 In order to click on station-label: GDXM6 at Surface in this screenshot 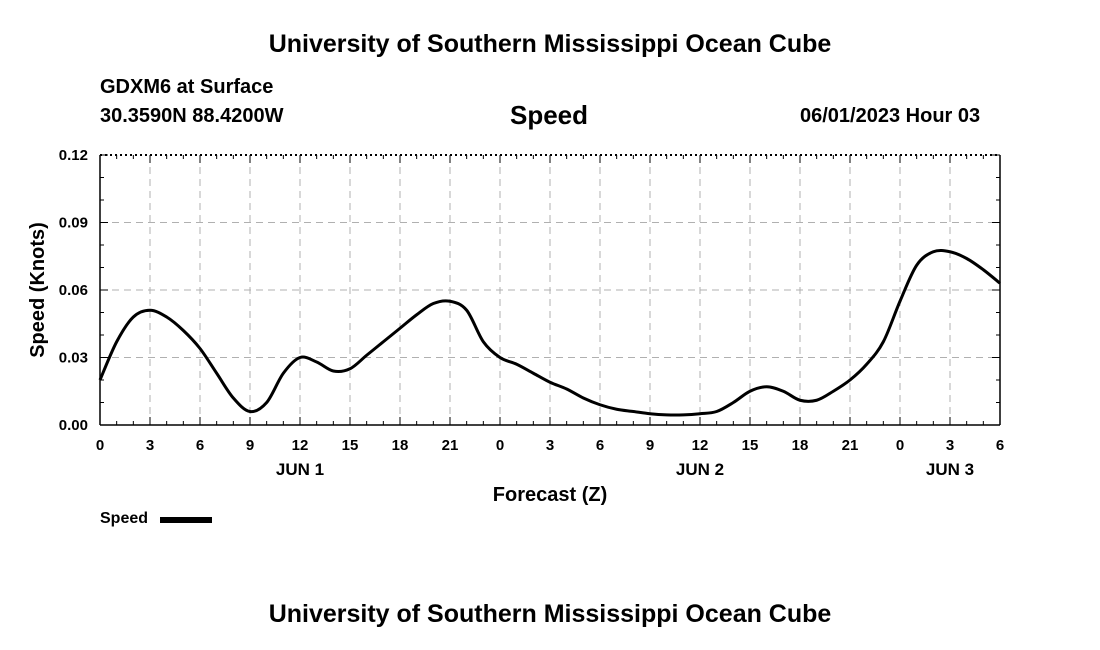, I will do `click(187, 87)`.